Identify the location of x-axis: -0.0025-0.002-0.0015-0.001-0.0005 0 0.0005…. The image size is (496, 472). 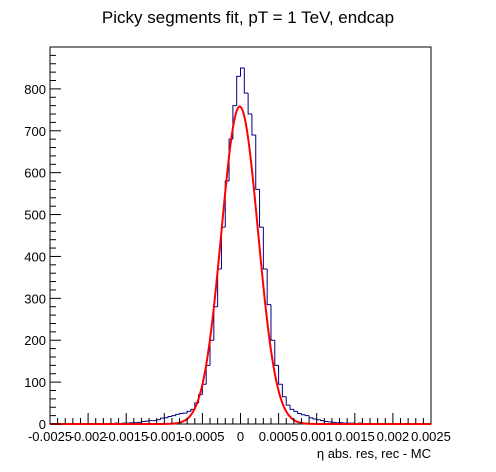
(239, 428).